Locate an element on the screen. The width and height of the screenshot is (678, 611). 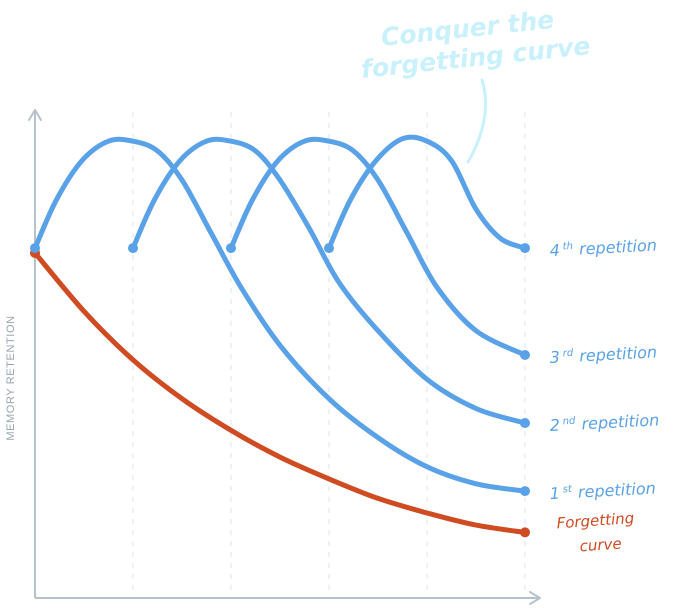
x-axis-arrow-icon is located at coordinates (535, 598).